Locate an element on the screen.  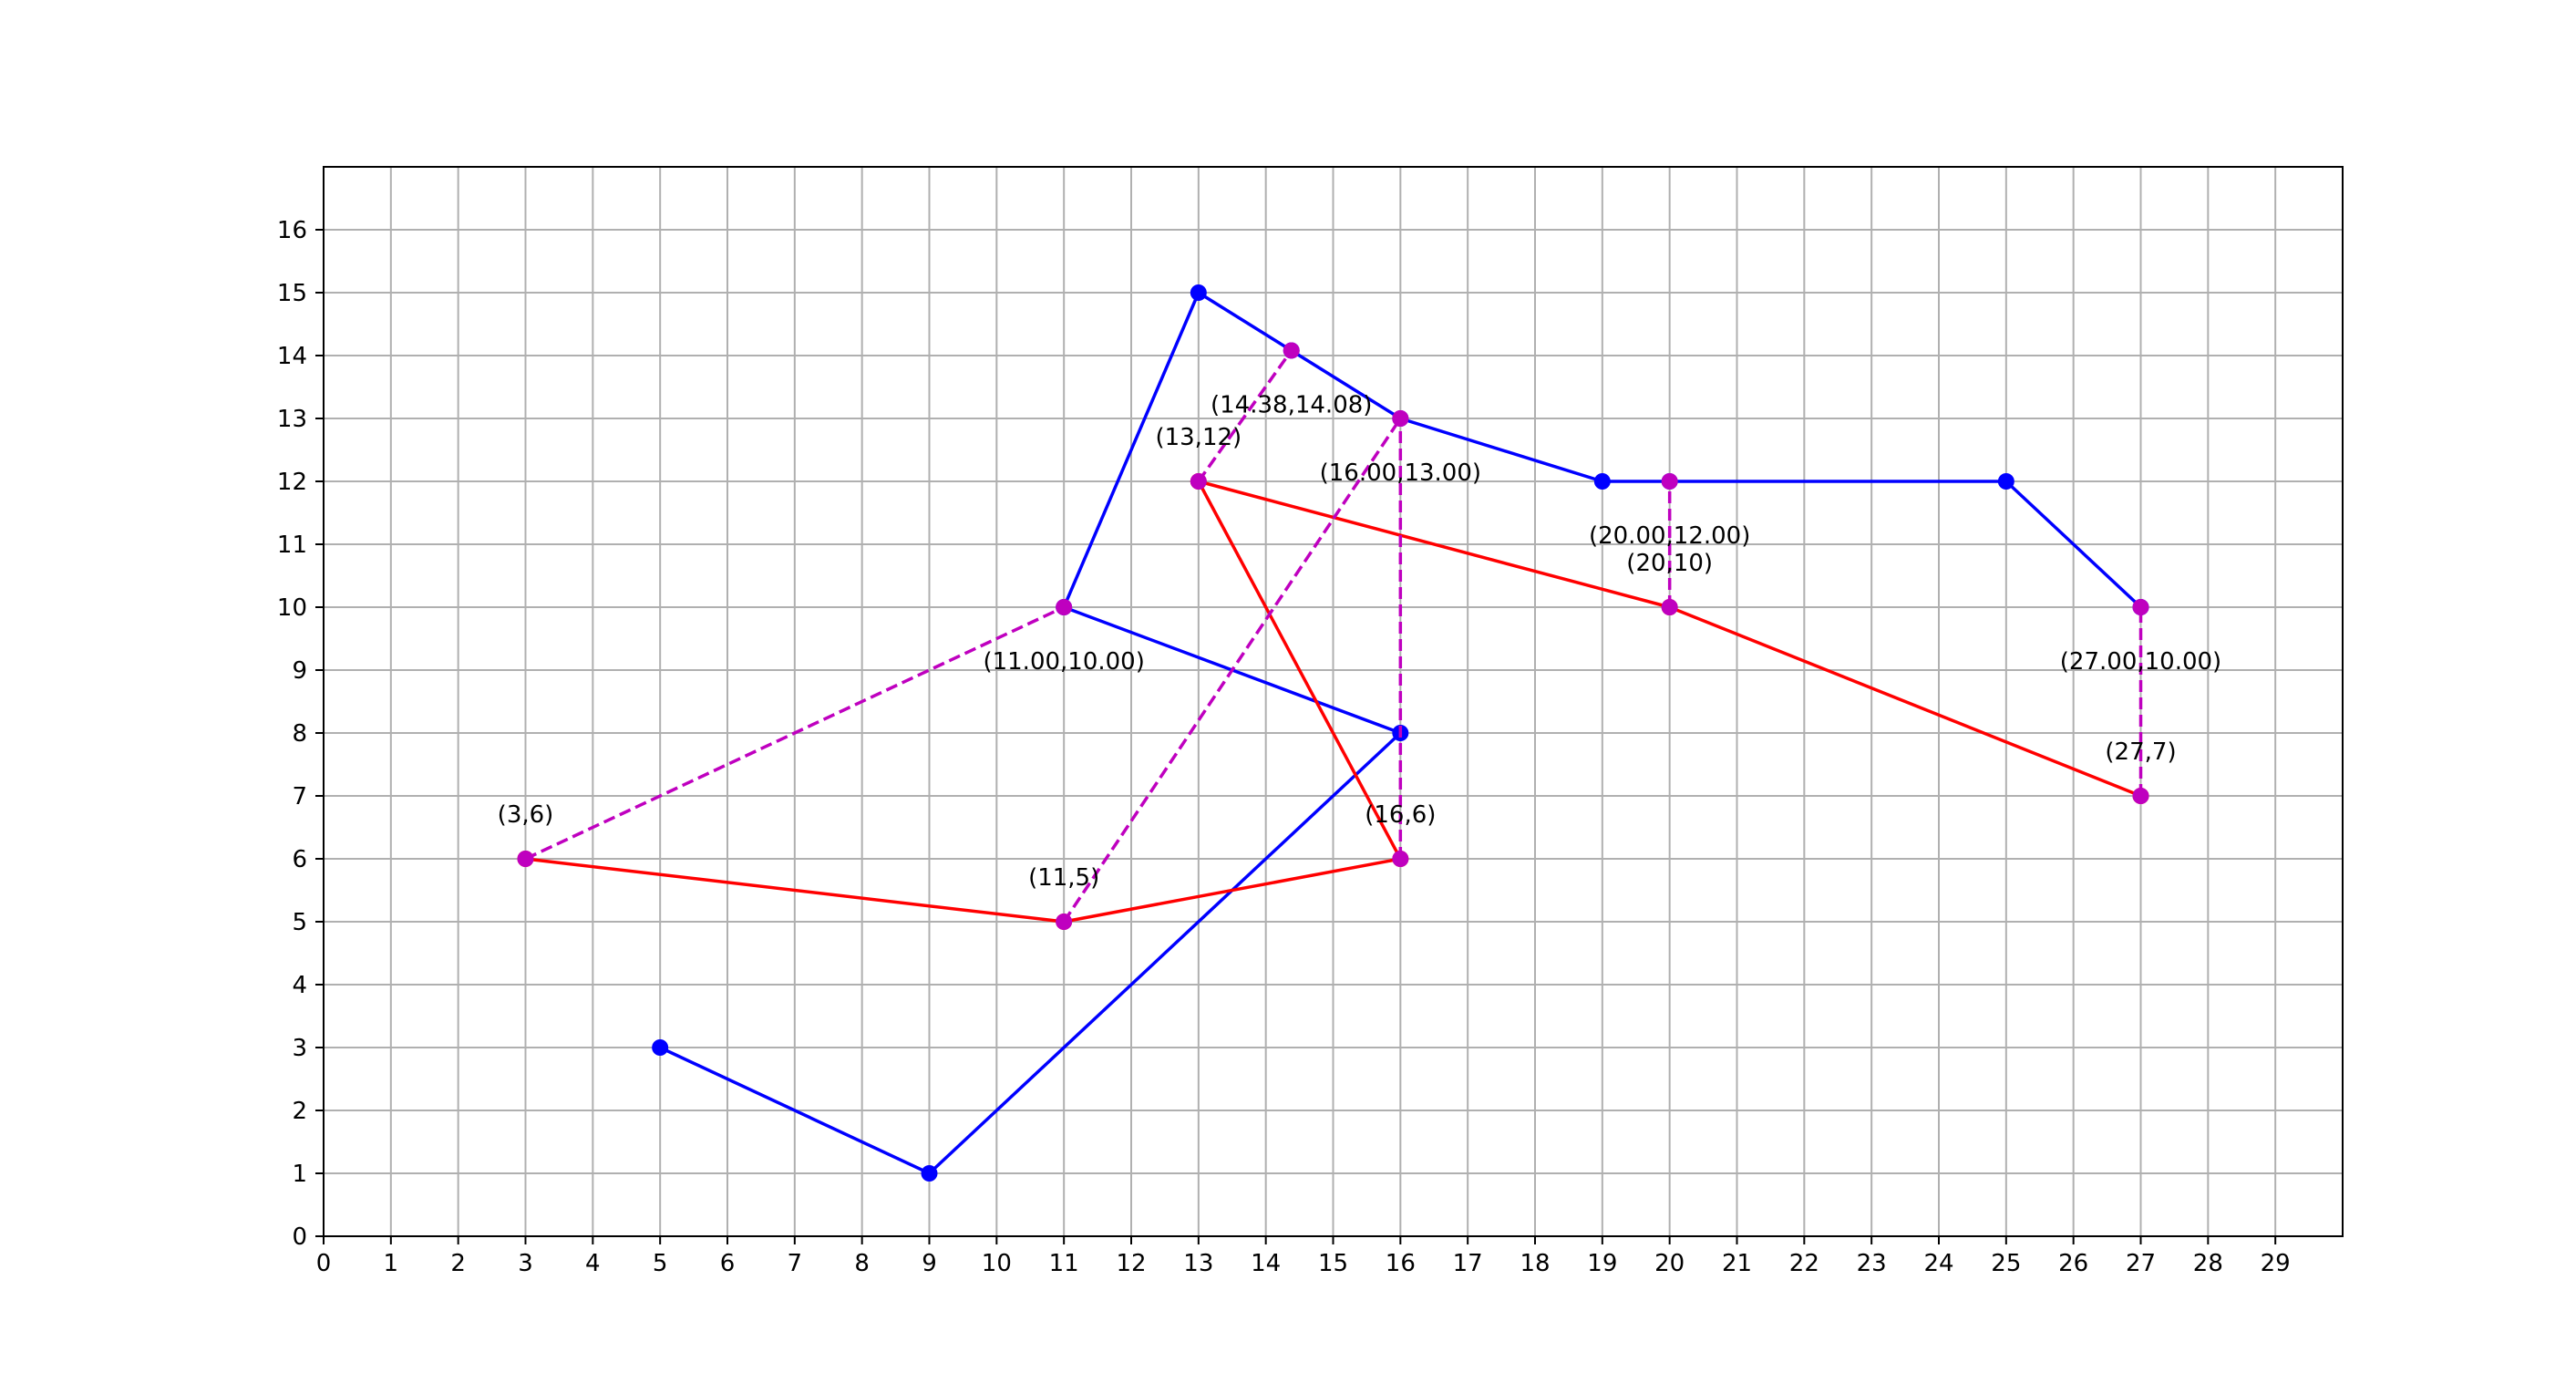
point-label: (20.00,12.00) is located at coordinates (1669, 536).